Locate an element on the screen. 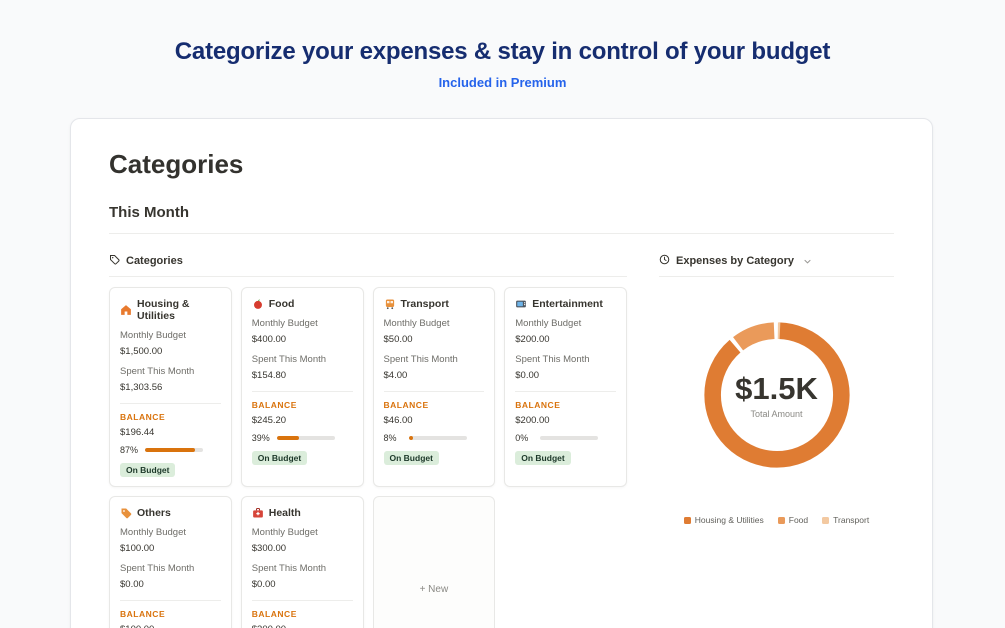  new-category-button: + New is located at coordinates (434, 561).